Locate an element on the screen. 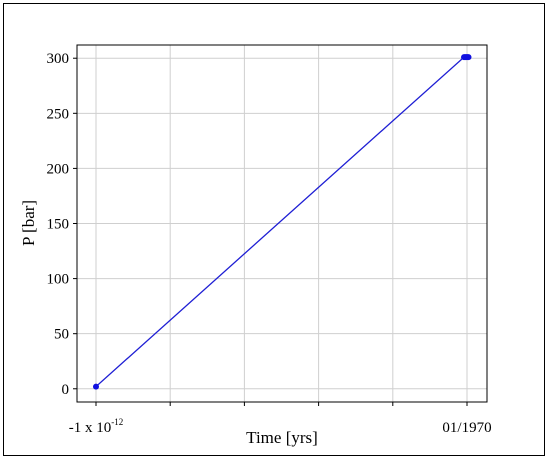 This screenshot has width=550, height=461. y-tick-label: 50 is located at coordinates (61, 335).